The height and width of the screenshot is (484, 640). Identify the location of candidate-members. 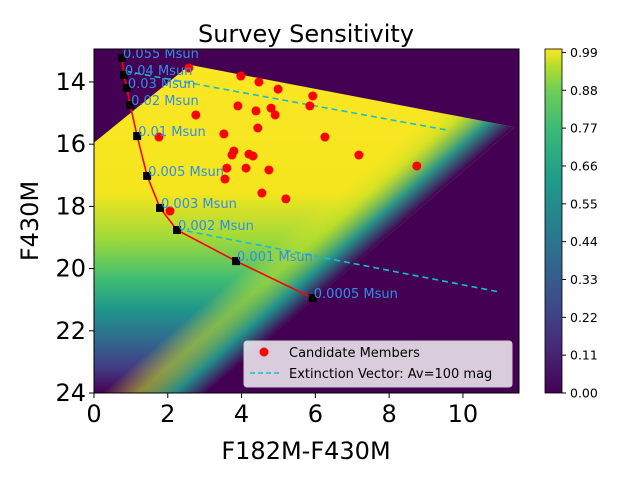
(288, 139).